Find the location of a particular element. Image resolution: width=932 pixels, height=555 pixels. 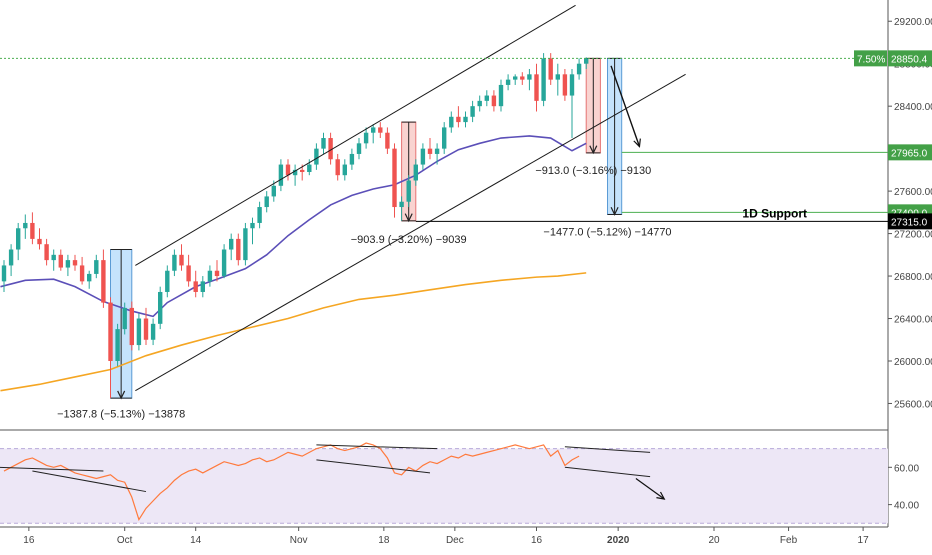

measure-label: −1477.0 (−5.12%) −14770 is located at coordinates (607, 233).